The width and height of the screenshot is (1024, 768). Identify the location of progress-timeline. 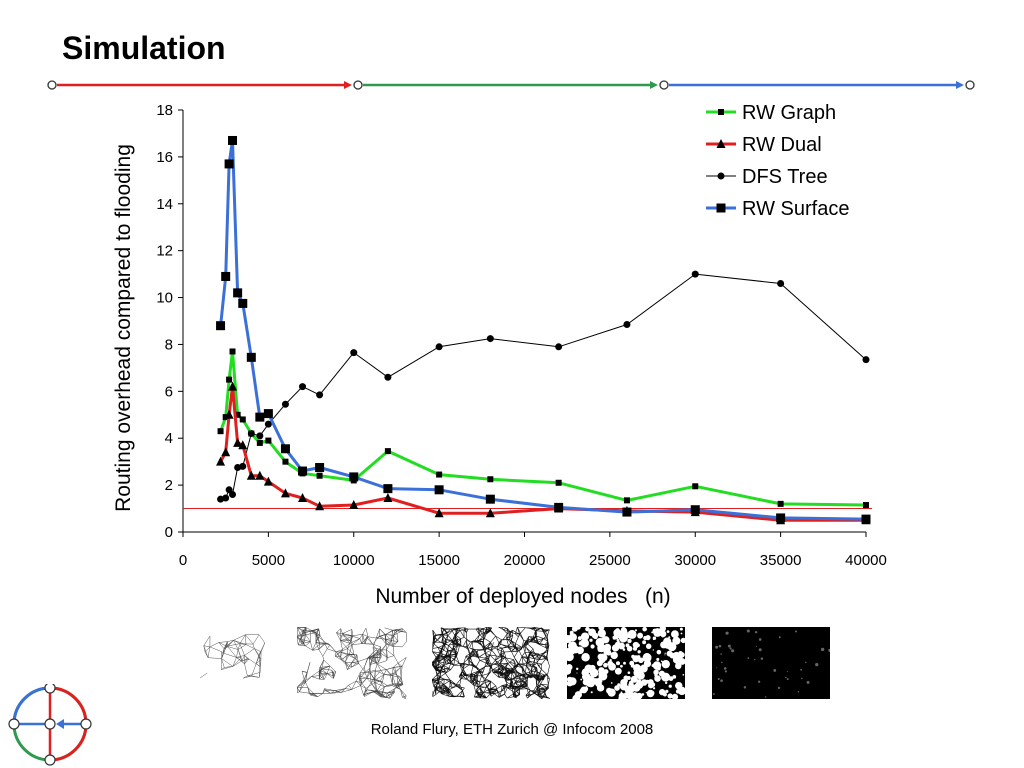
(511, 85).